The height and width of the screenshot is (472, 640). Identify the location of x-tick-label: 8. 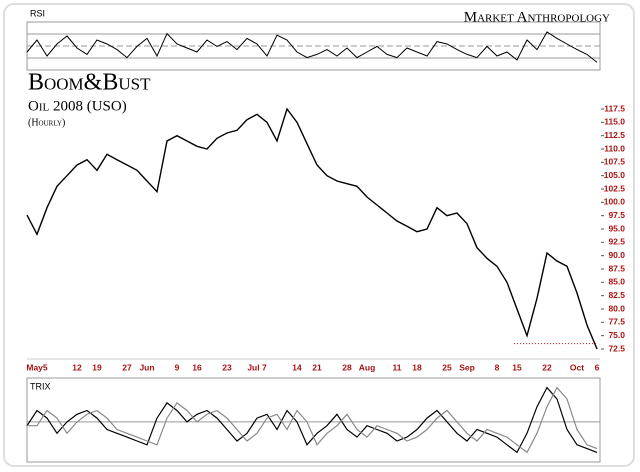
(497, 367).